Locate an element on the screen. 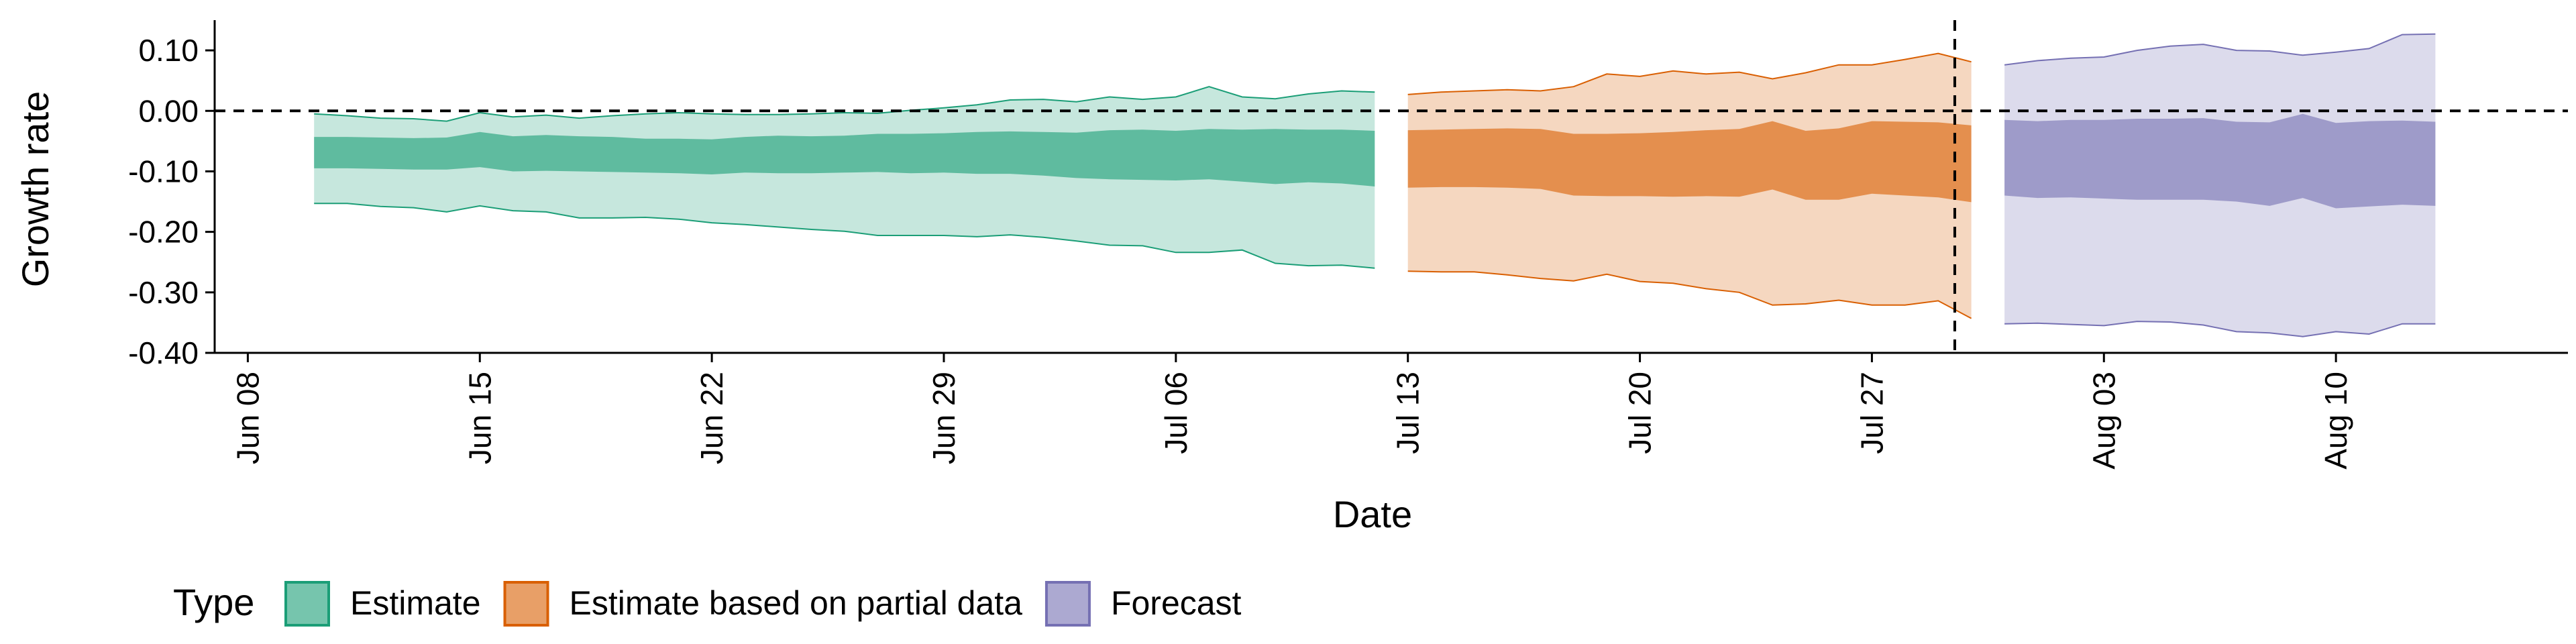 This screenshot has width=2576, height=644. lower90-line-estimate is located at coordinates (844, 236).